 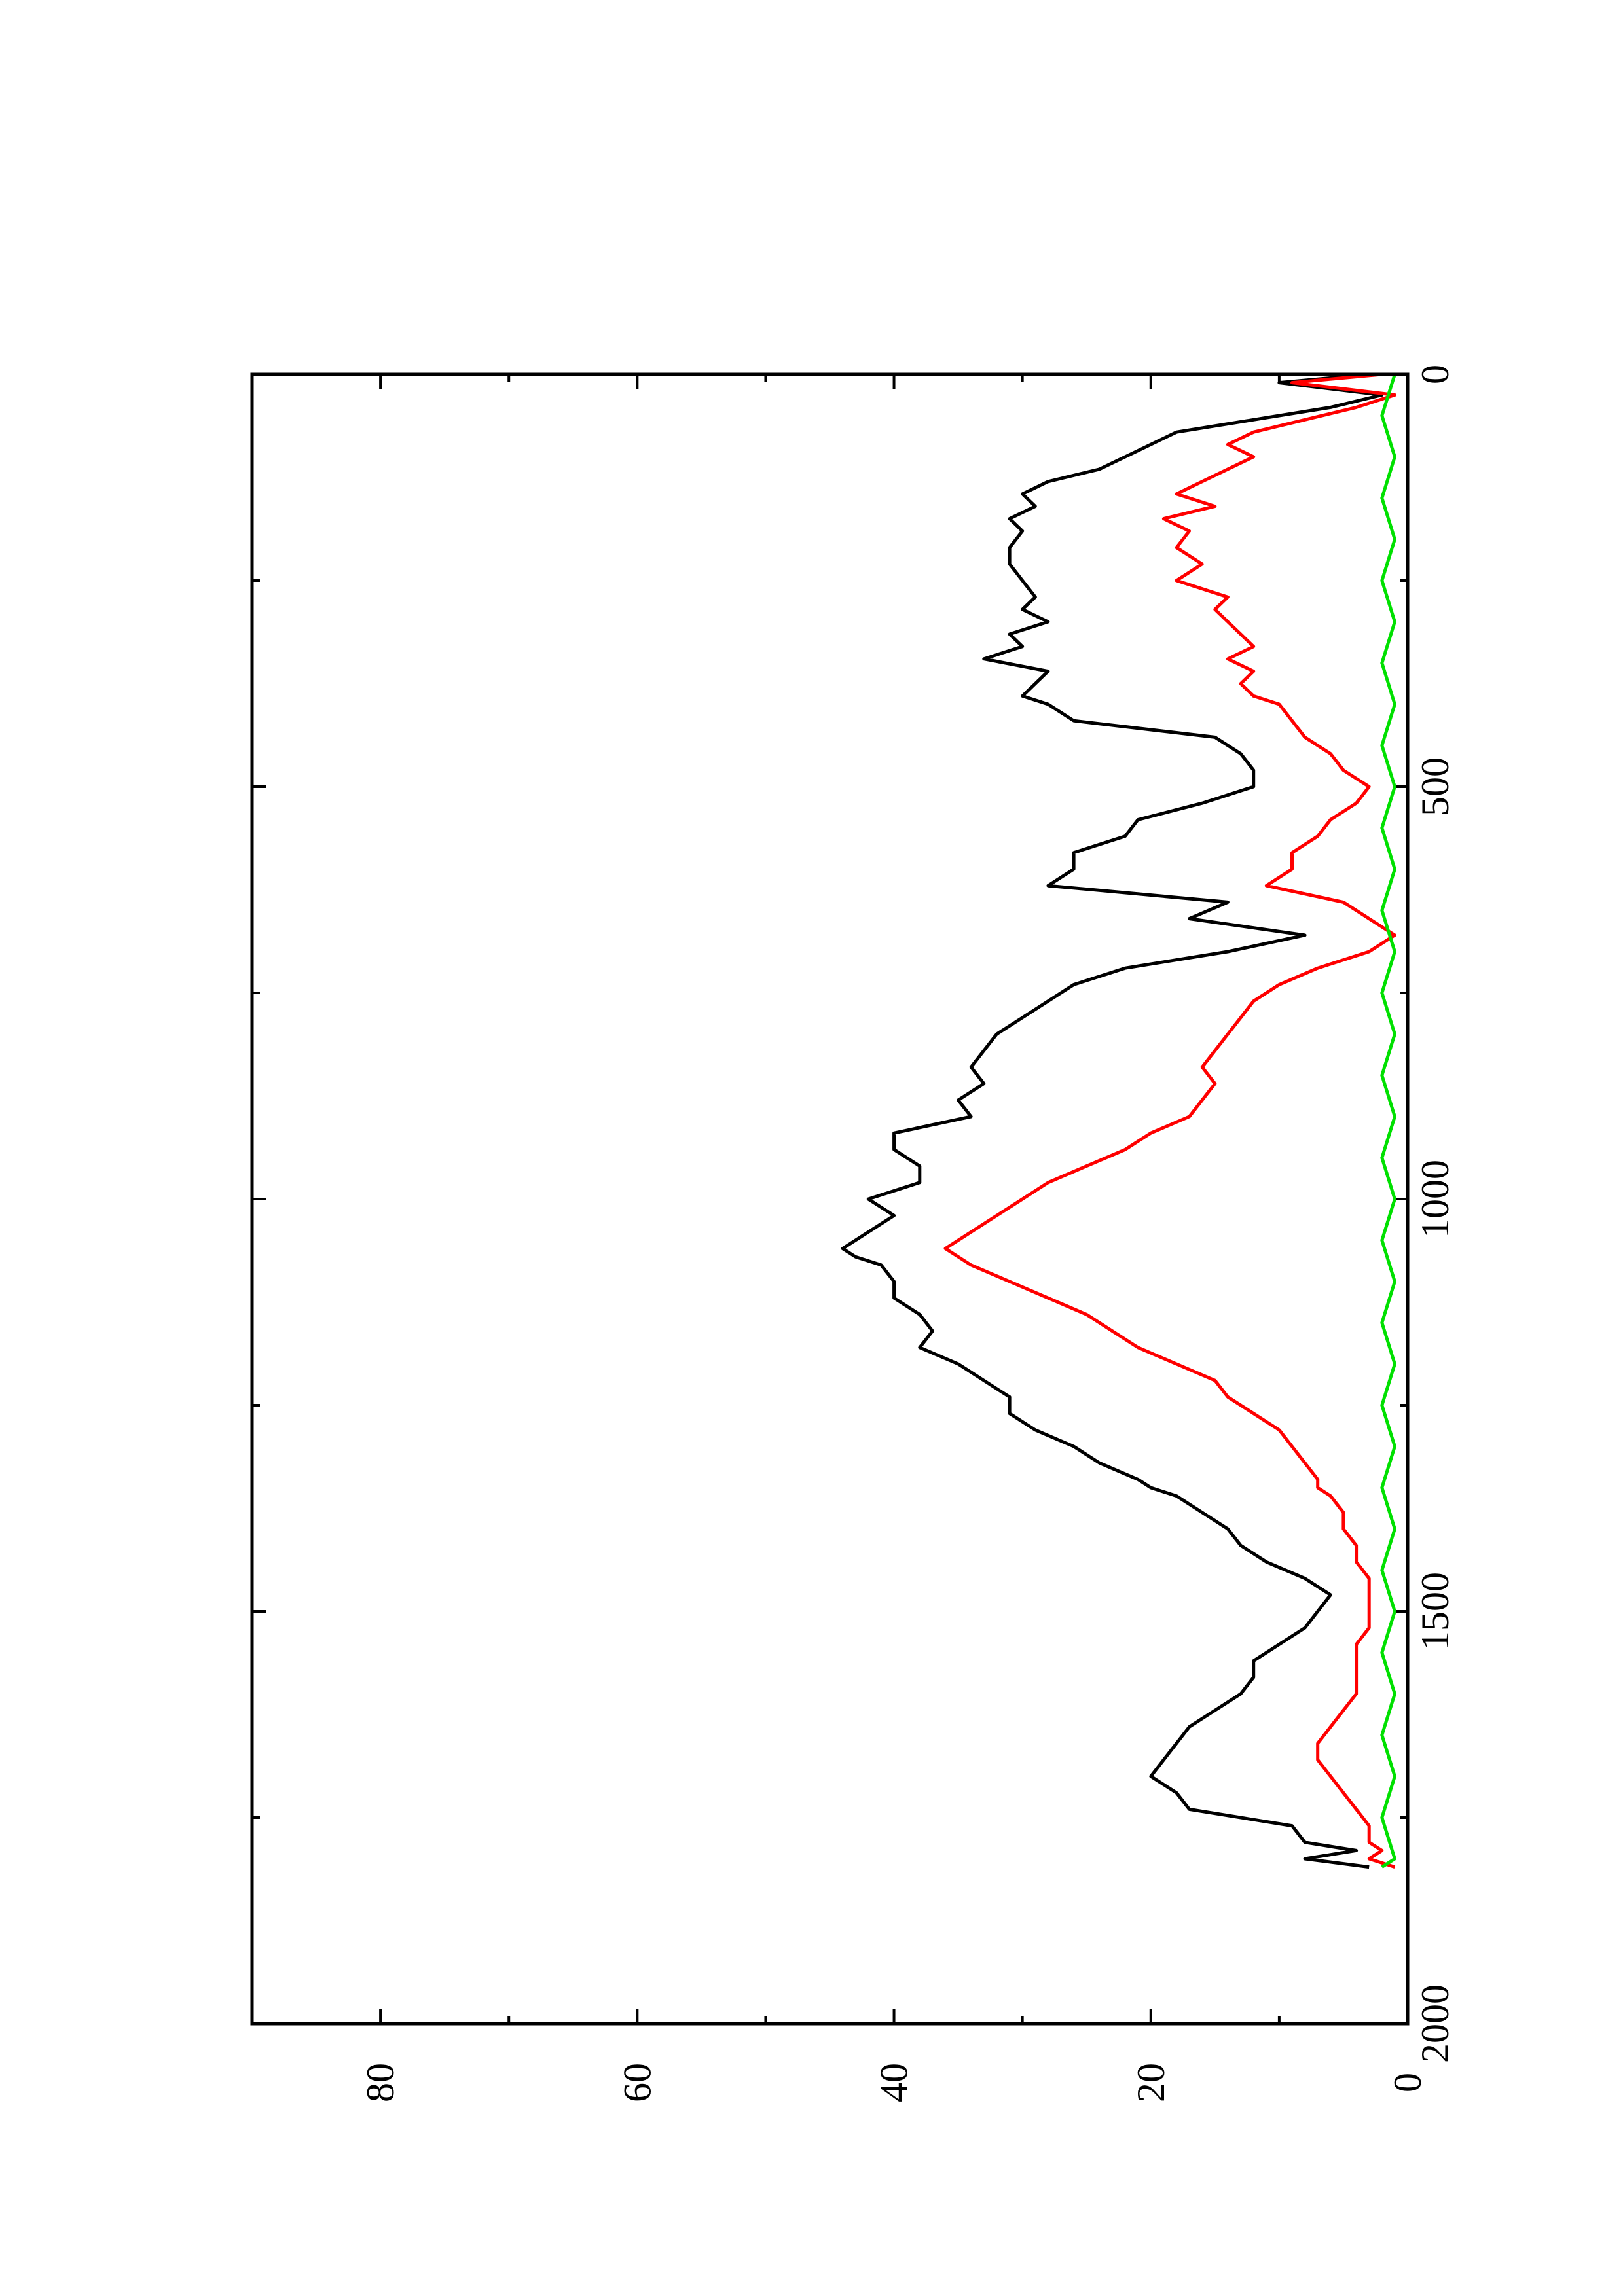 I want to click on x-tick-label: 1500, so click(x=1435, y=1611).